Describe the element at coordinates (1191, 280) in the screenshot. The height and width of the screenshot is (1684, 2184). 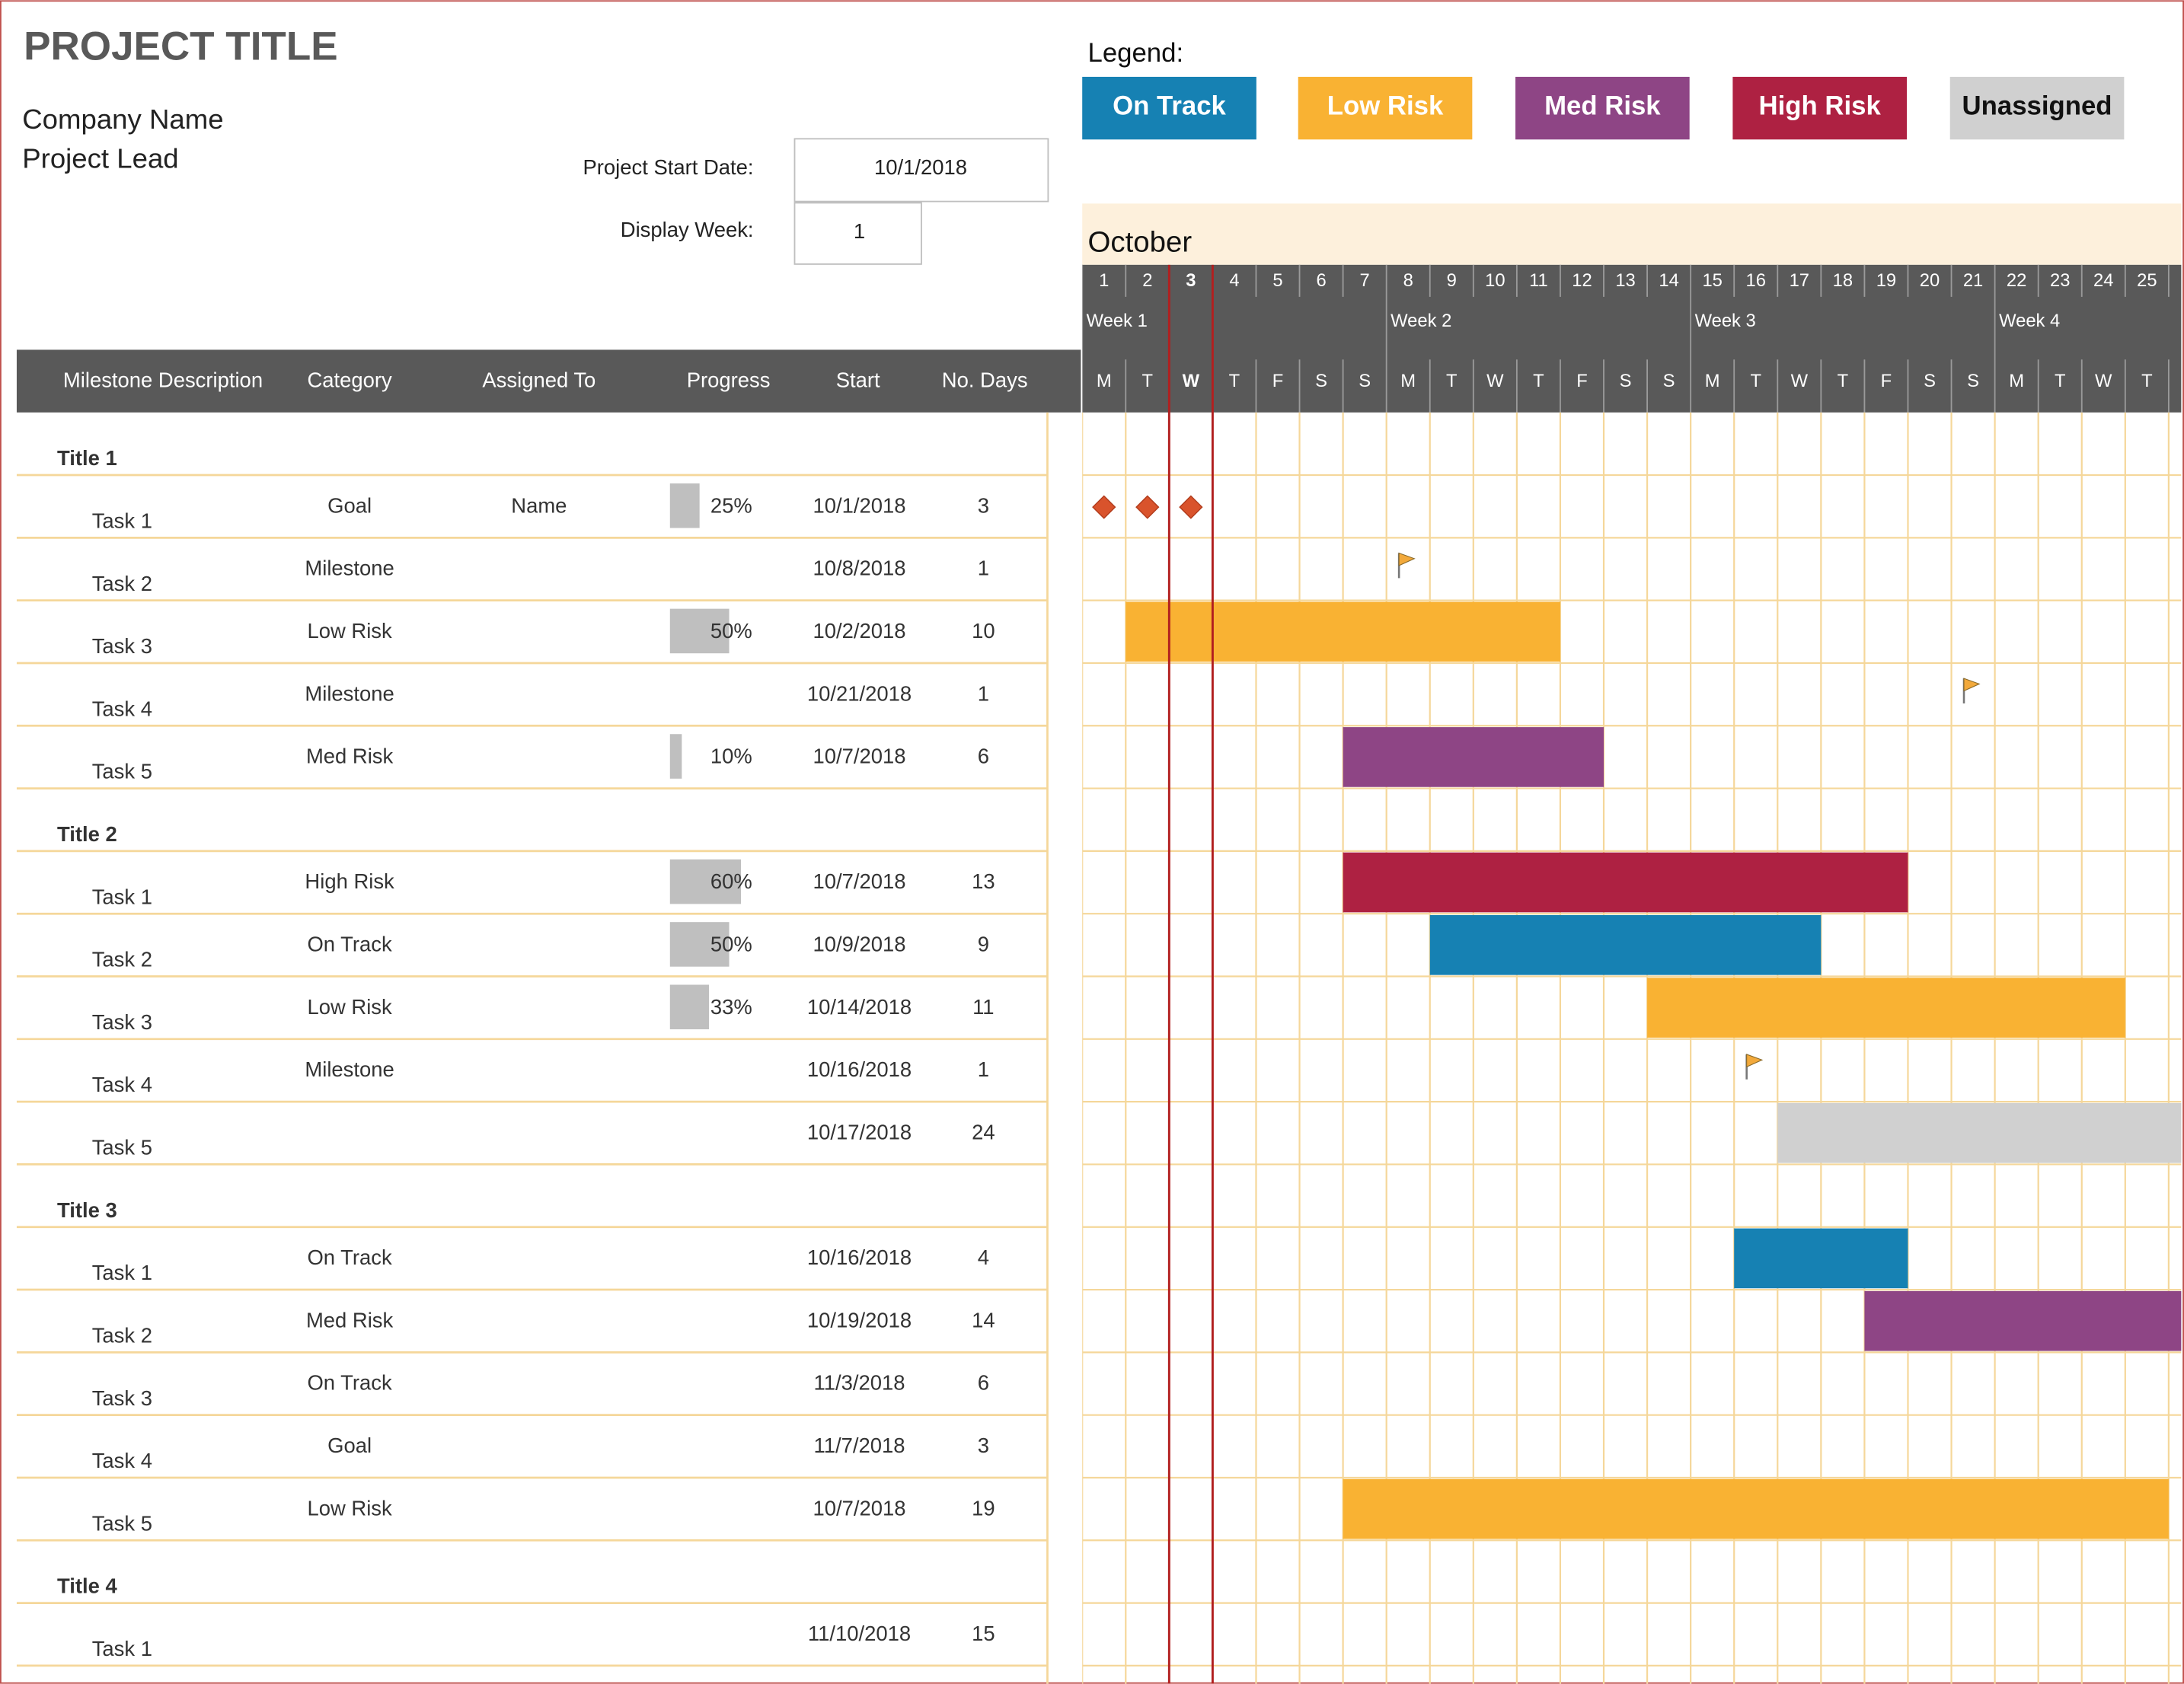
I see `day-number: 3` at that location.